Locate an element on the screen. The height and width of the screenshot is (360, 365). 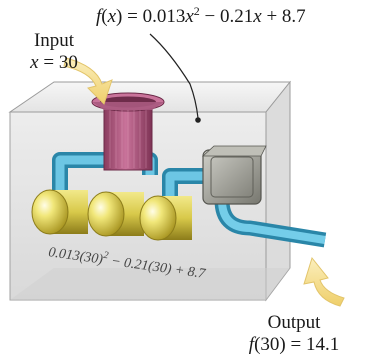
output-title: Output is located at coordinates (294, 322).